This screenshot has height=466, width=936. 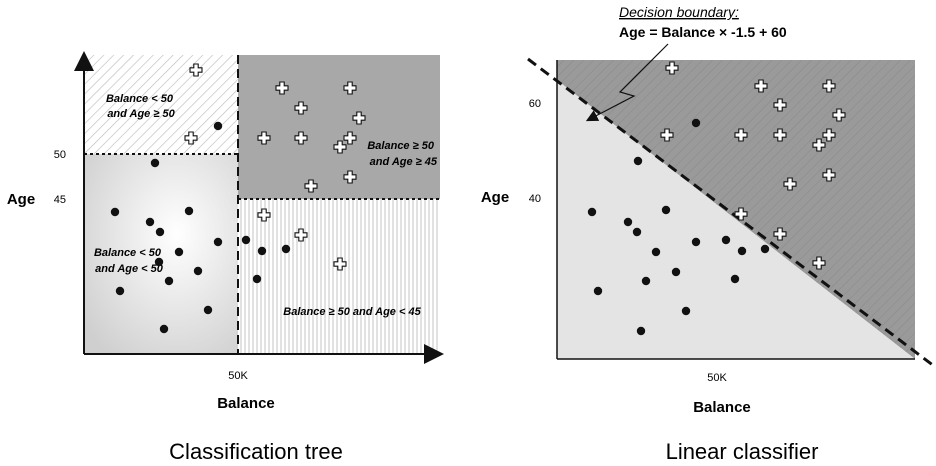 I want to click on y-tick-40: 40, so click(x=535, y=199).